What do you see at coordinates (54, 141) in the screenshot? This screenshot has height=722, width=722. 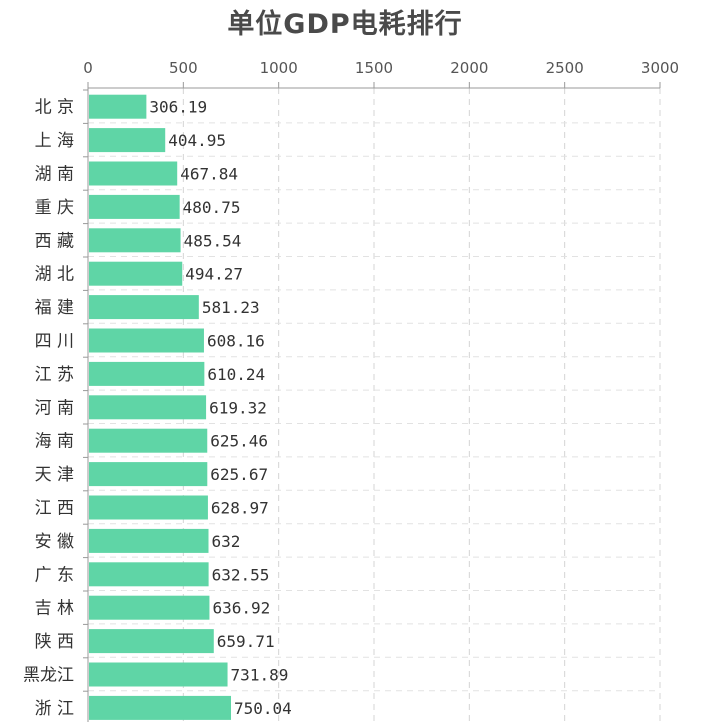 I see `category-label: 上 海` at bounding box center [54, 141].